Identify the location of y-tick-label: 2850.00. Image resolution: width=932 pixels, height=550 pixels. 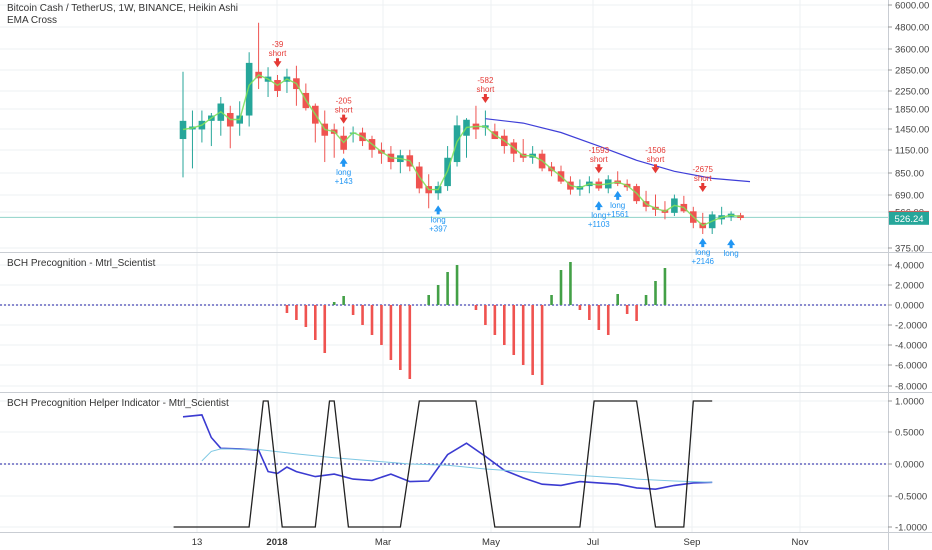
(912, 71).